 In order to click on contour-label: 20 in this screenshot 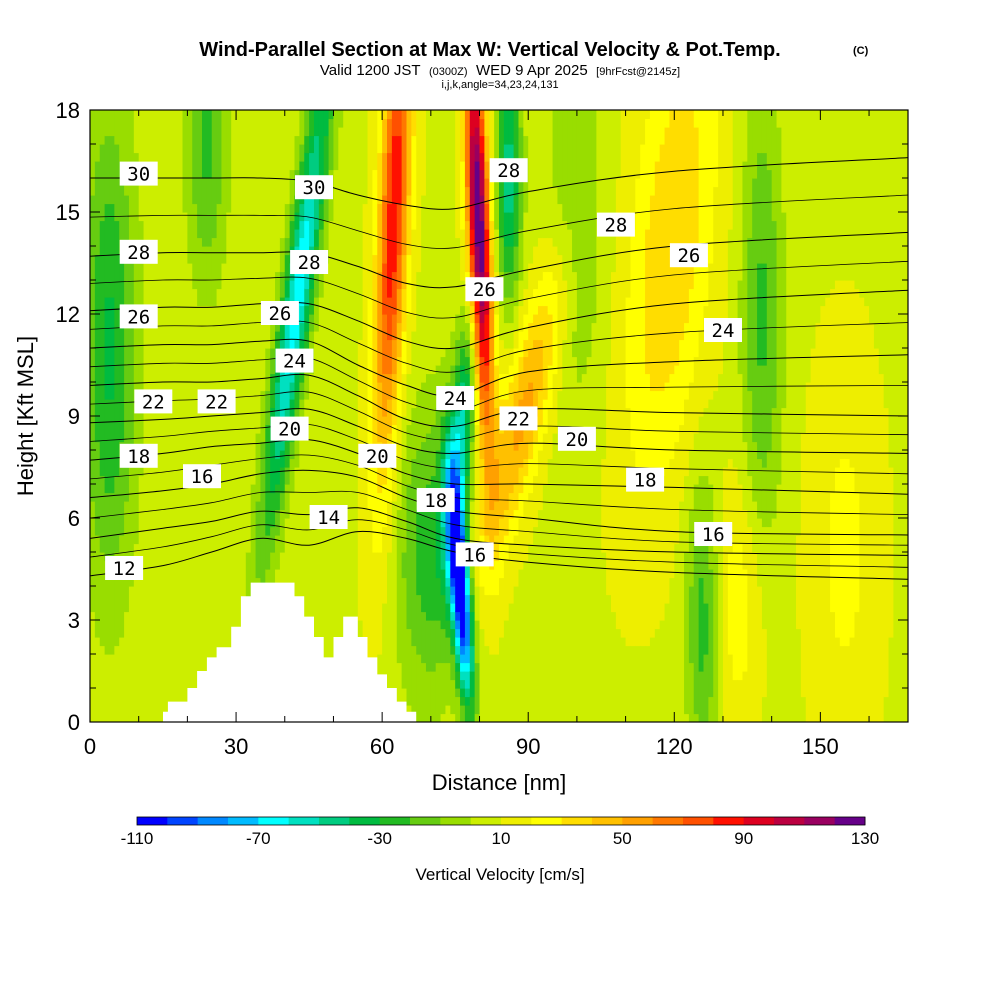, I will do `click(377, 455)`.